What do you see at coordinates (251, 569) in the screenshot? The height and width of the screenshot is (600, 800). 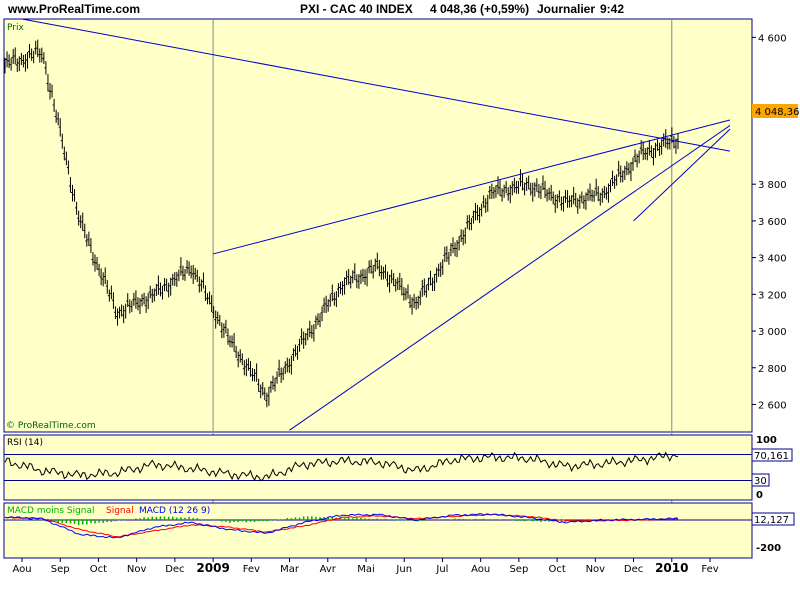 I see `x-label-6: Fev` at bounding box center [251, 569].